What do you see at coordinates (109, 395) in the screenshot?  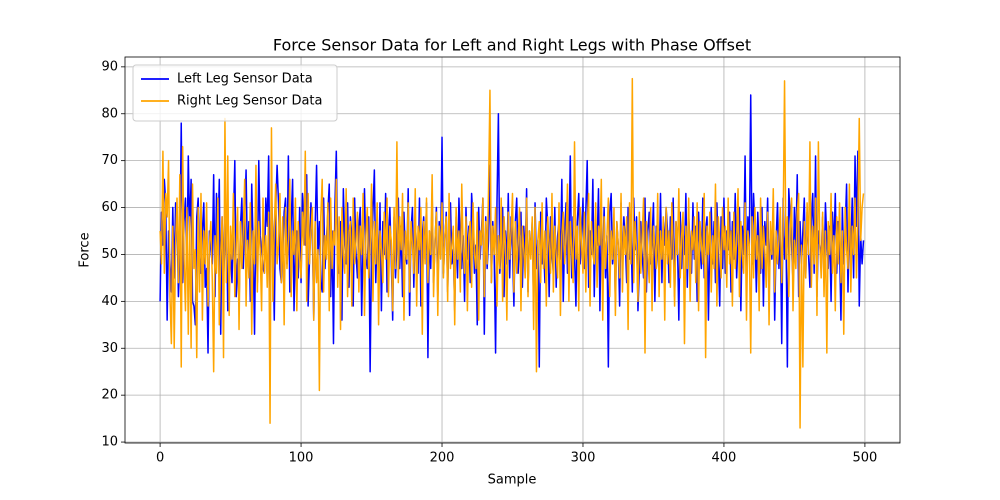 I see `y-tick-label: 20` at bounding box center [109, 395].